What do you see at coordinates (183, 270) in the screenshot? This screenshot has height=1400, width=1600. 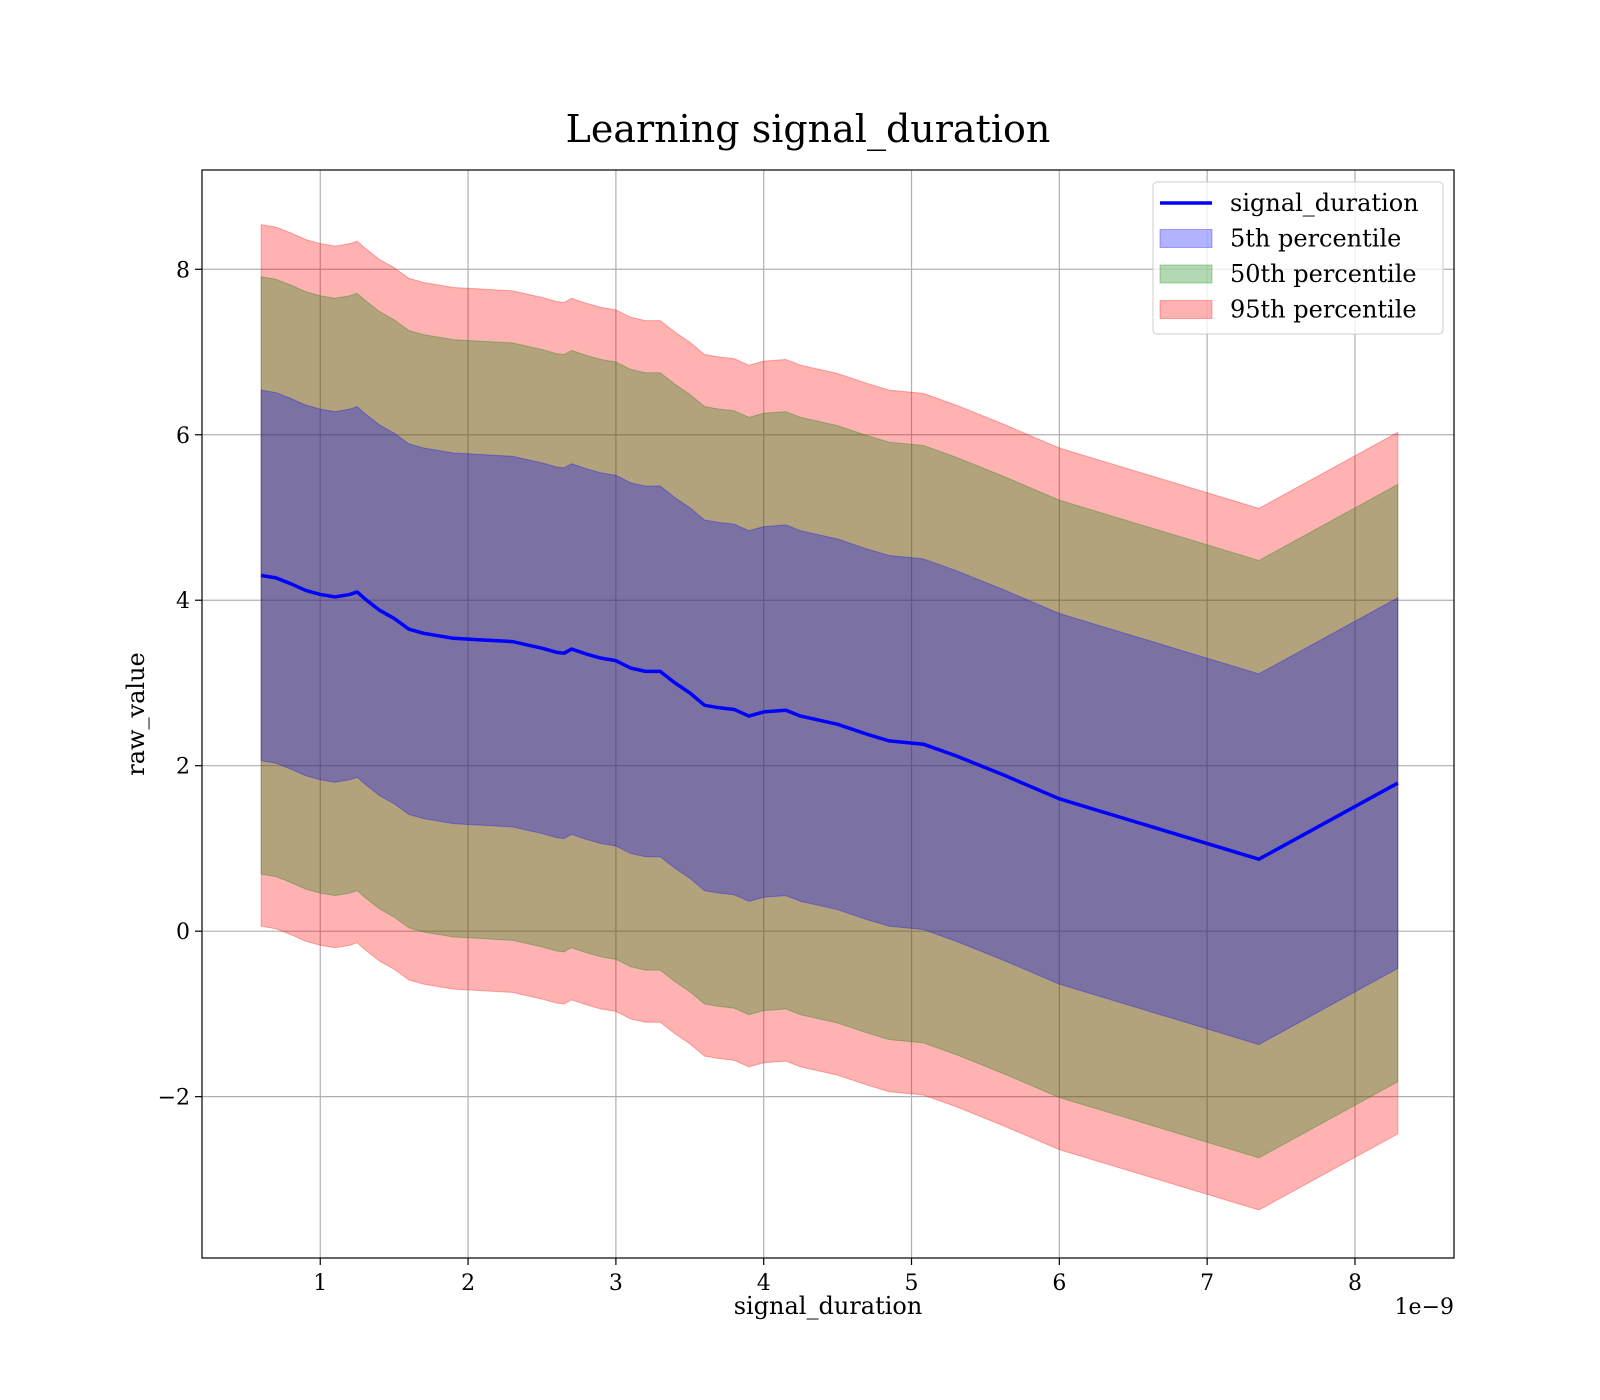 I see `y-tick-label: 8` at bounding box center [183, 270].